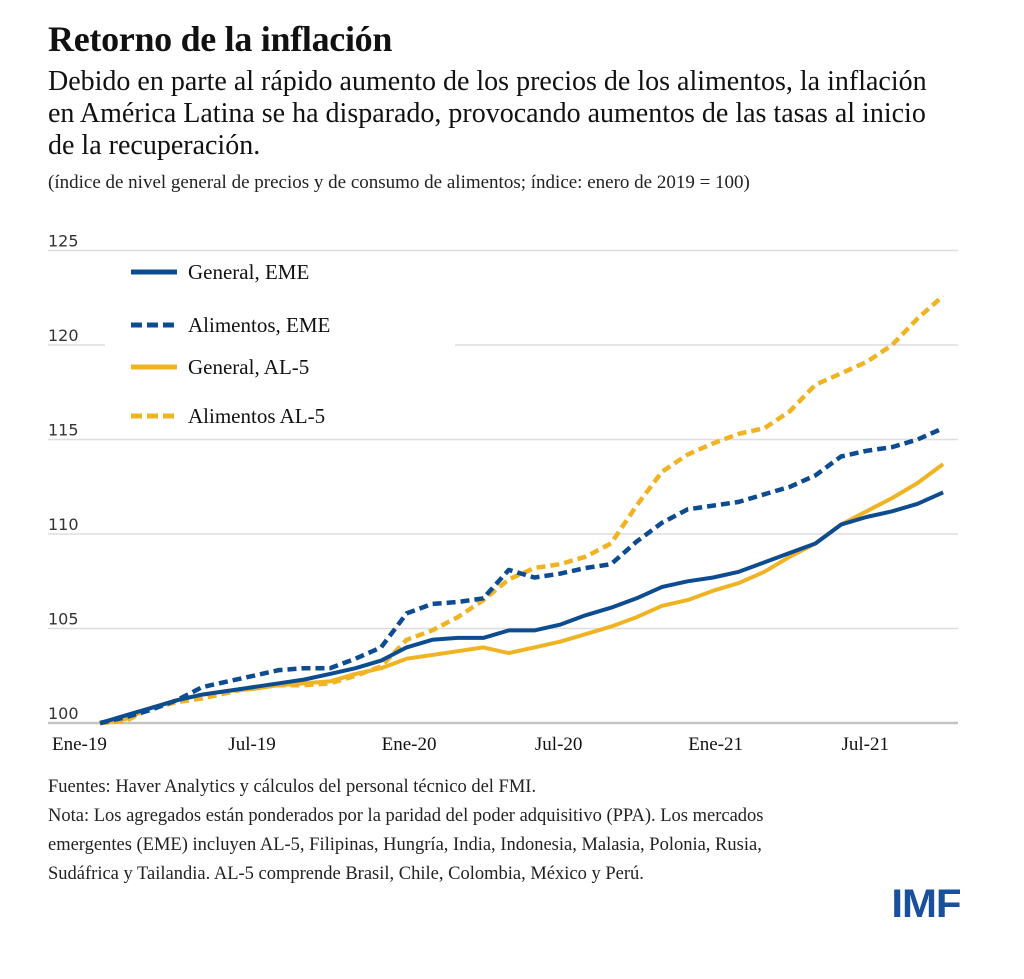 The width and height of the screenshot is (1024, 979). I want to click on x-tick-label: Ene-21, so click(715, 744).